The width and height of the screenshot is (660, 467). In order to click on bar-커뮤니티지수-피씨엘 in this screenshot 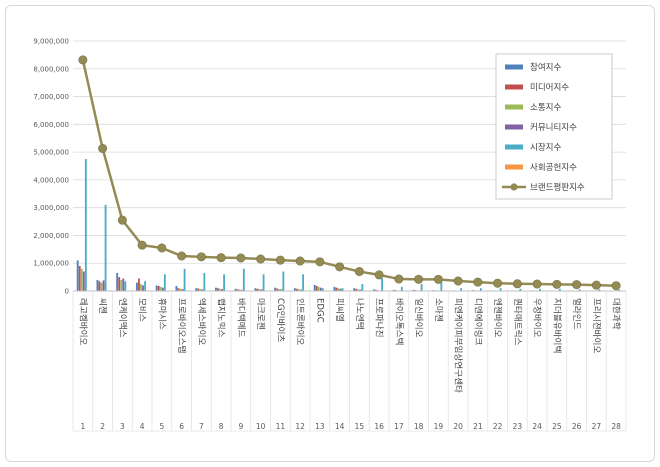, I will do `click(340, 289)`.